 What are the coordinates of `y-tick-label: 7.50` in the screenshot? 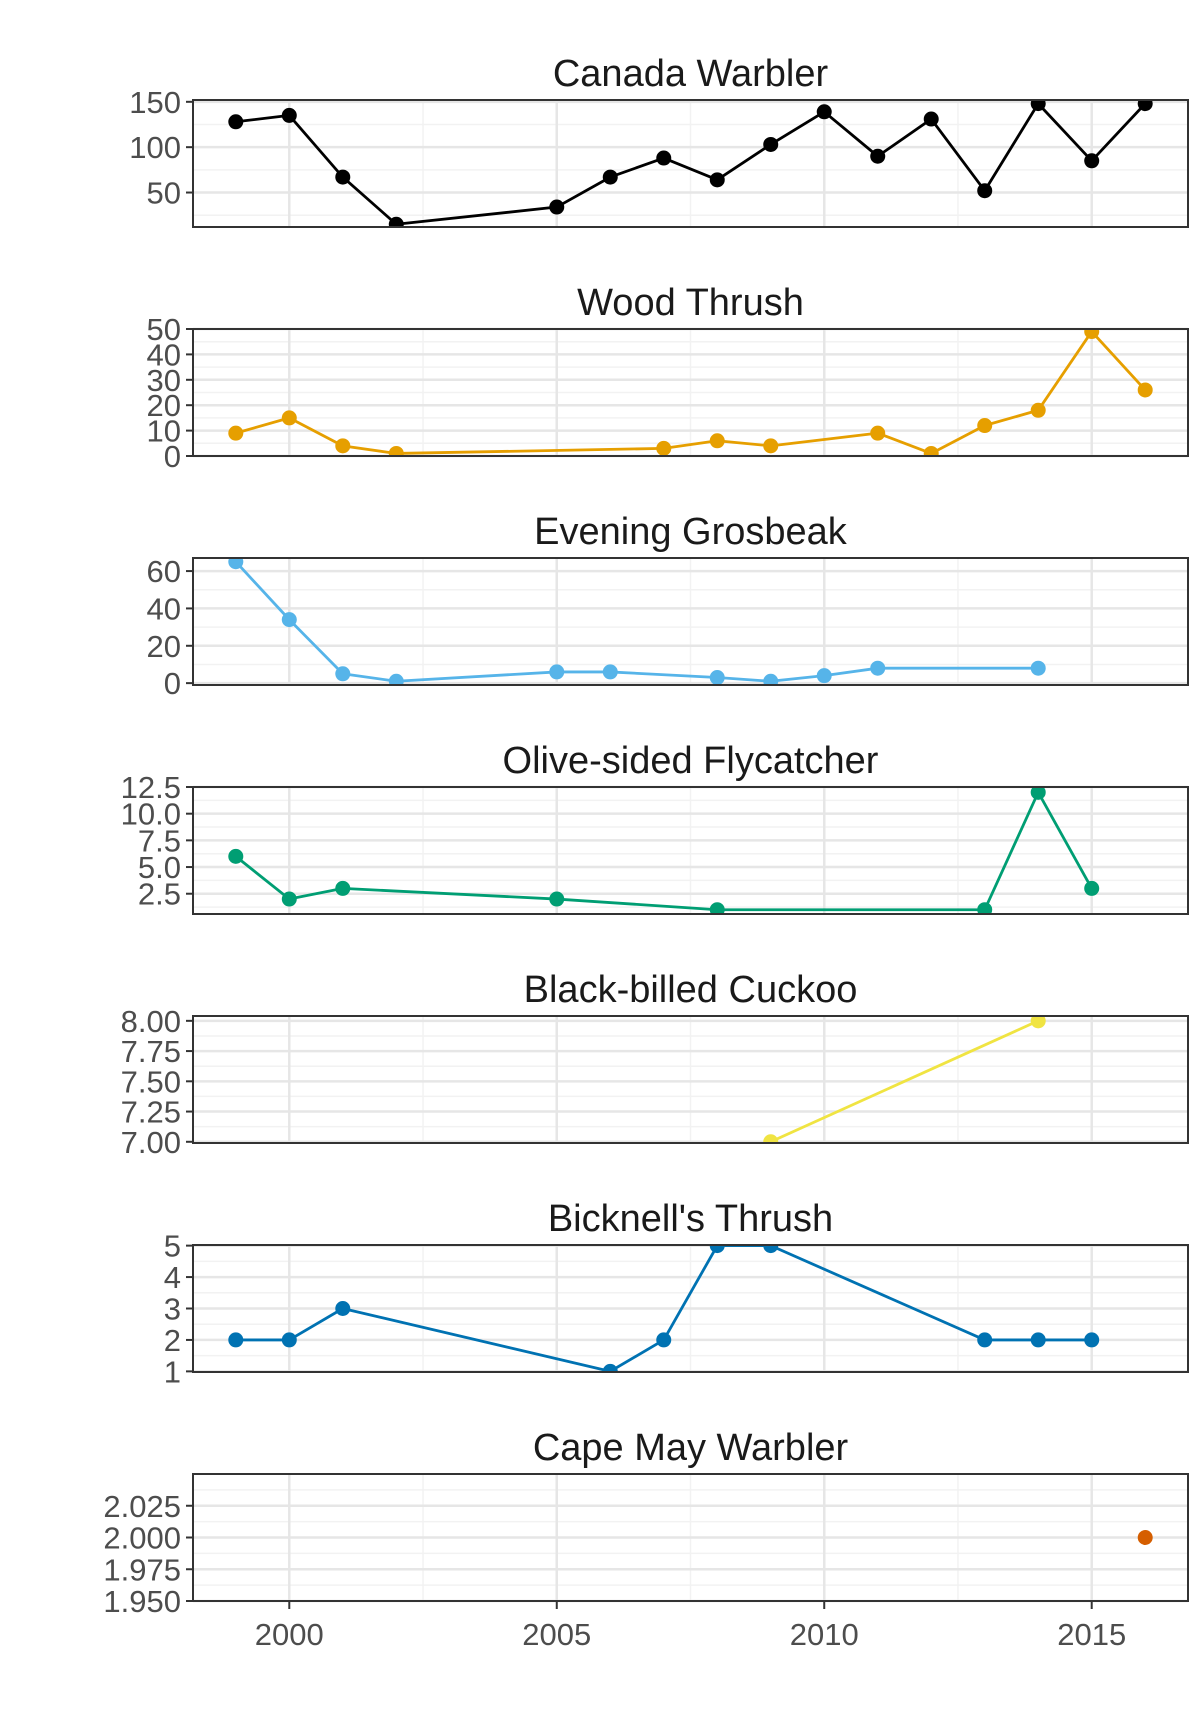 It's located at (151, 1081).